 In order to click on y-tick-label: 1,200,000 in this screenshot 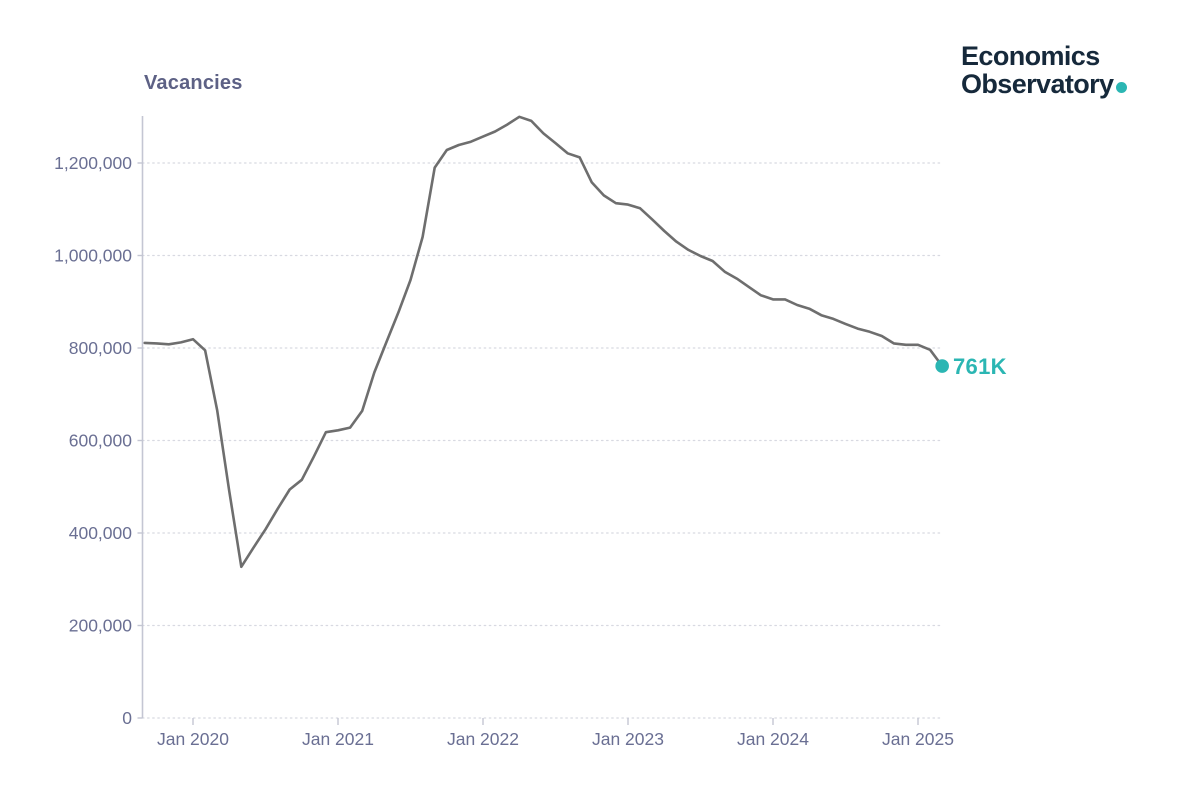, I will do `click(93, 163)`.